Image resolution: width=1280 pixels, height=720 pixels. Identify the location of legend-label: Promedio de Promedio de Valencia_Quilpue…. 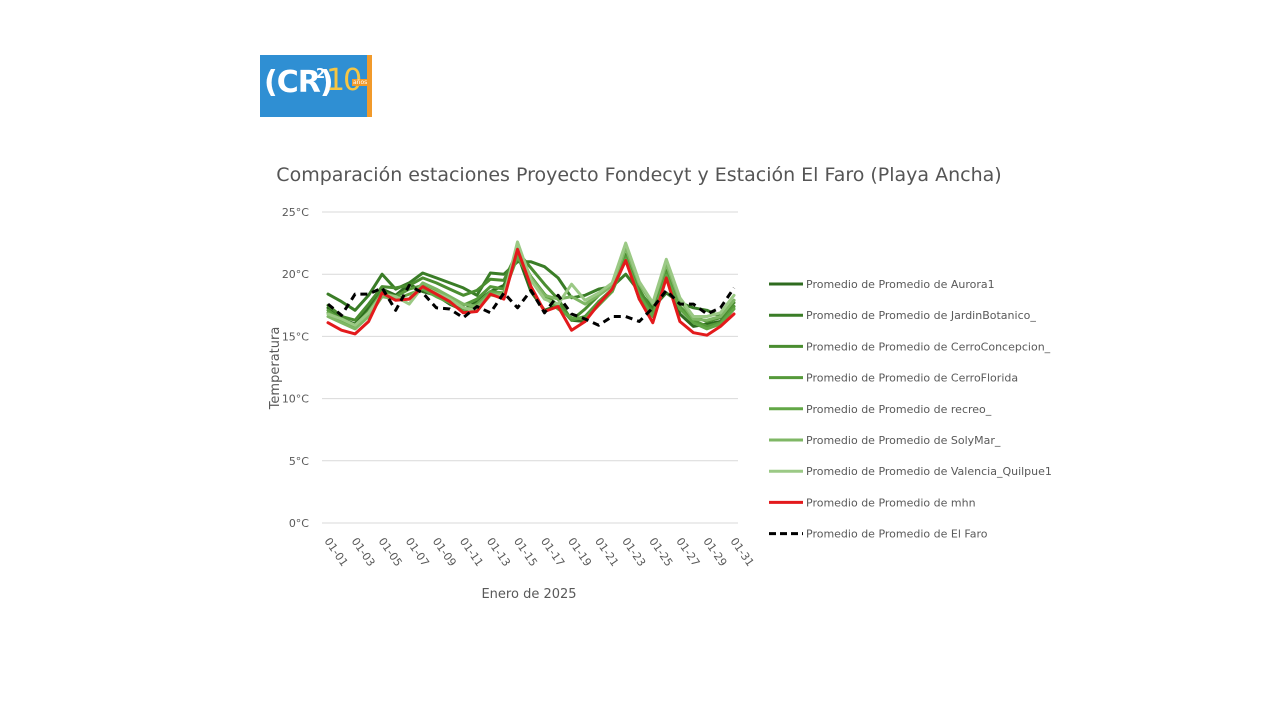
(929, 471).